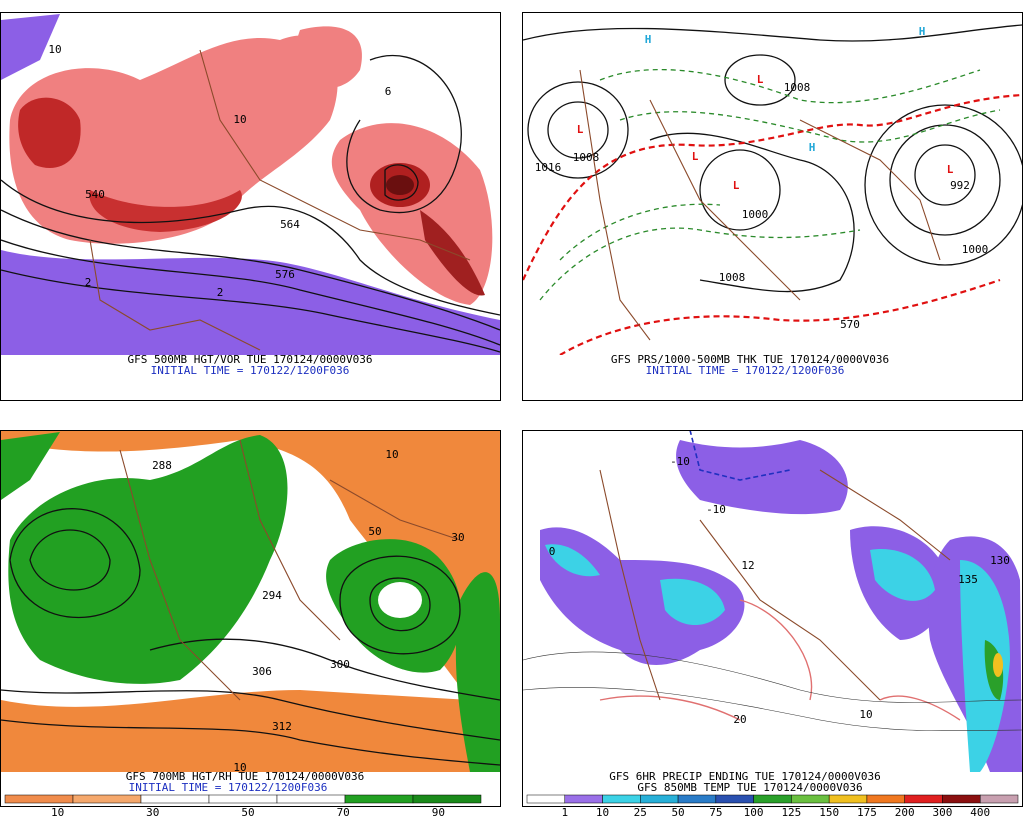 This screenshot has height=823, width=1024. What do you see at coordinates (980, 812) in the screenshot?
I see `colorbar-label: 400` at bounding box center [980, 812].